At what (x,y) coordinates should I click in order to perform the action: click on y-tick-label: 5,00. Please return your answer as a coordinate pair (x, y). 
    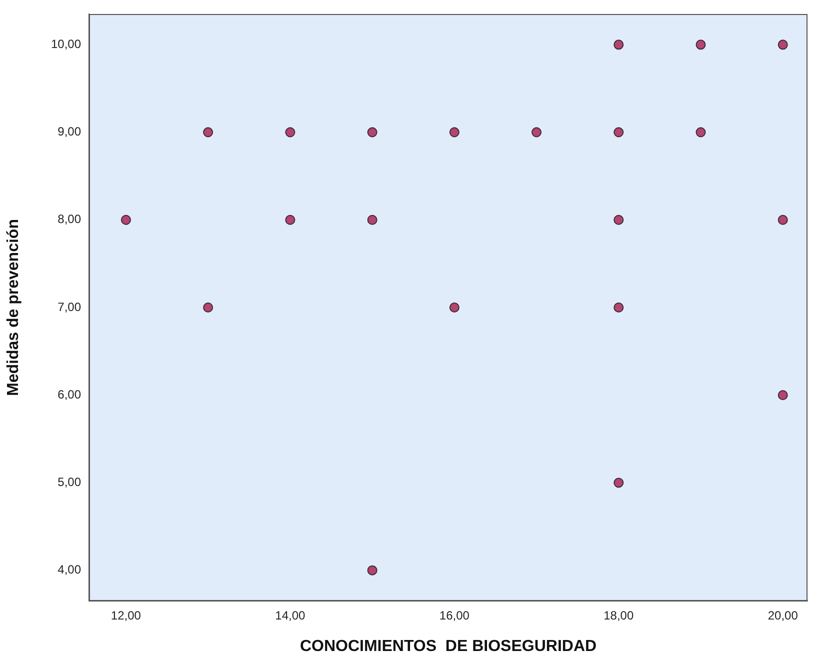
    Looking at the image, I should click on (70, 482).